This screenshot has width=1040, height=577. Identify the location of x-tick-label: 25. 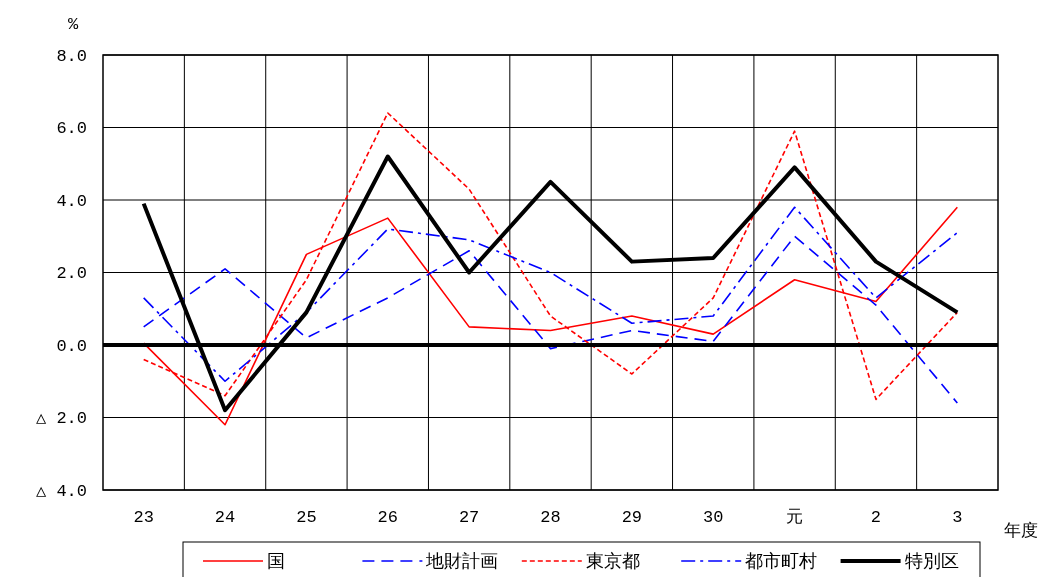
(306, 517).